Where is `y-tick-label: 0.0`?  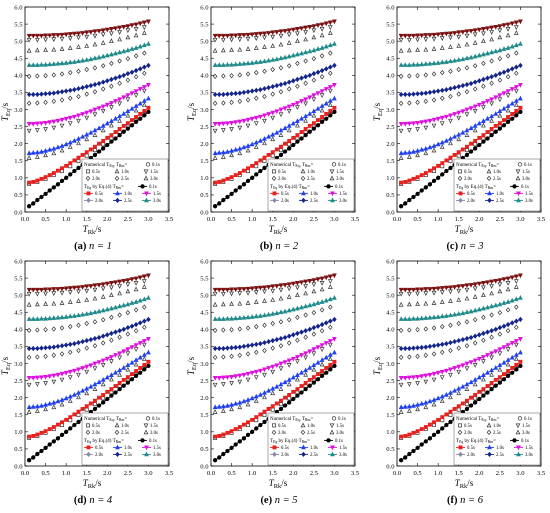
y-tick-label: 0.0 is located at coordinates (18, 466).